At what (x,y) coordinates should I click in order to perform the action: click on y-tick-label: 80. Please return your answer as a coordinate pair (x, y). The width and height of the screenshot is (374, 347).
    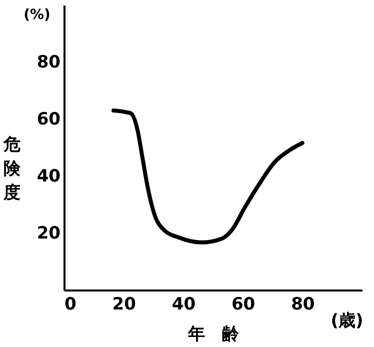
    Looking at the image, I should click on (48, 62).